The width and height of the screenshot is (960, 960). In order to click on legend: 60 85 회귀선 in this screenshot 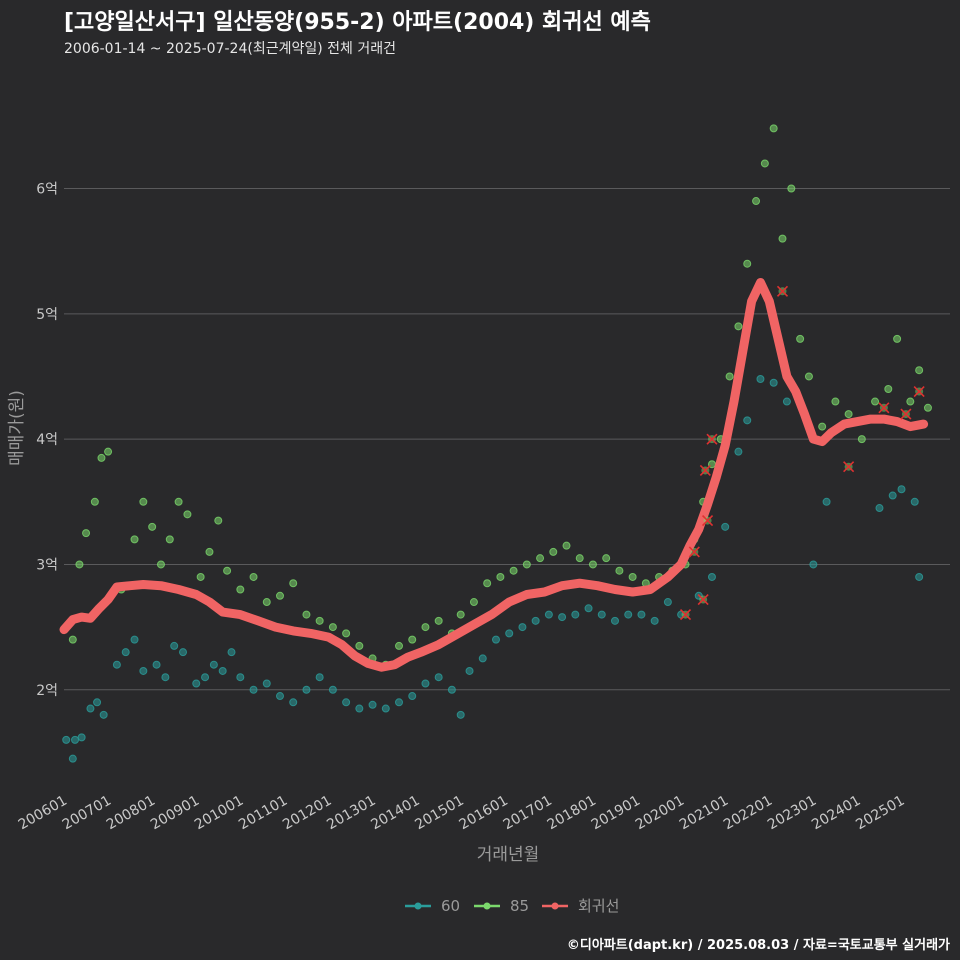, I will do `click(512, 906)`.